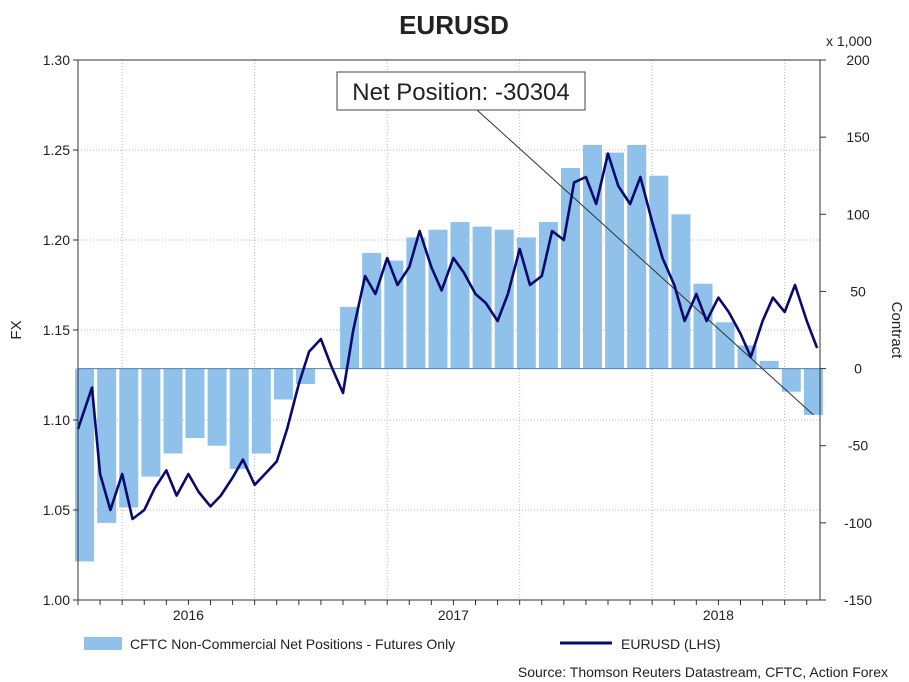 The width and height of the screenshot is (909, 682). Describe the element at coordinates (858, 291) in the screenshot. I see `right-tick-label: 50` at that location.